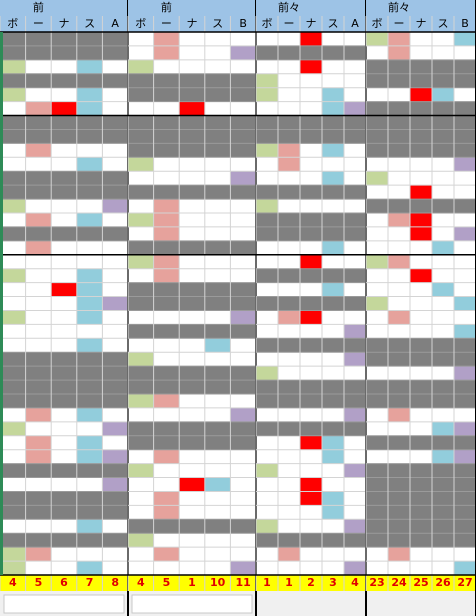 The width and height of the screenshot is (476, 616). What do you see at coordinates (64, 23) in the screenshot?
I see `column-label: ナ` at bounding box center [64, 23].